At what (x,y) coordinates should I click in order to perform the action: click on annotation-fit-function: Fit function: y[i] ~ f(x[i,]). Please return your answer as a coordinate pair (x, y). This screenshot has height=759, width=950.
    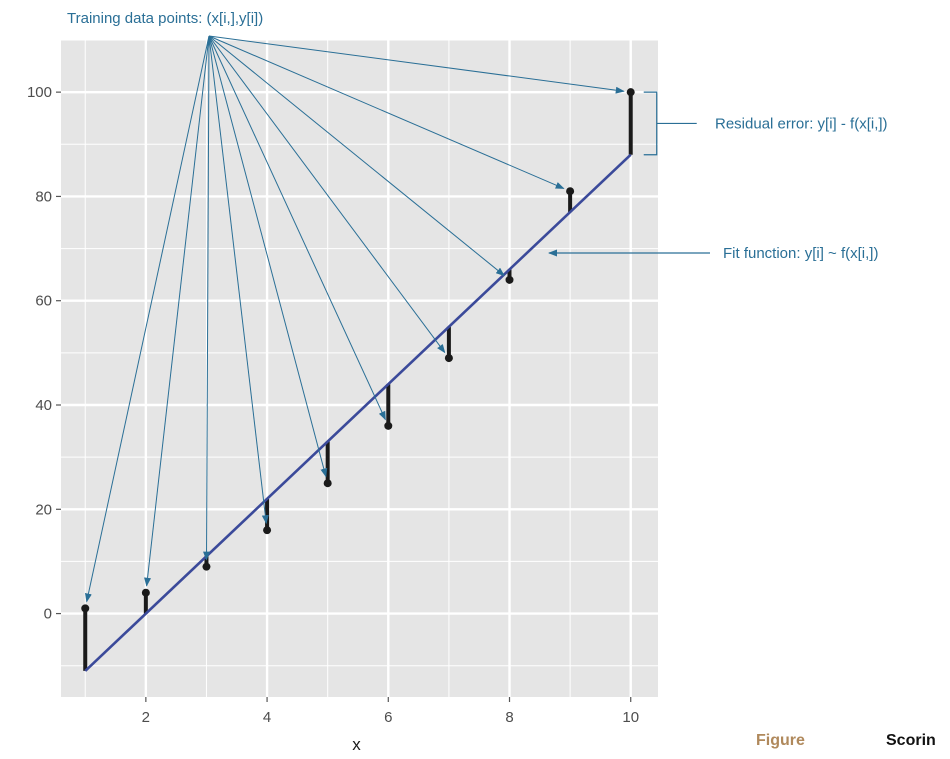
    Looking at the image, I should click on (800, 253).